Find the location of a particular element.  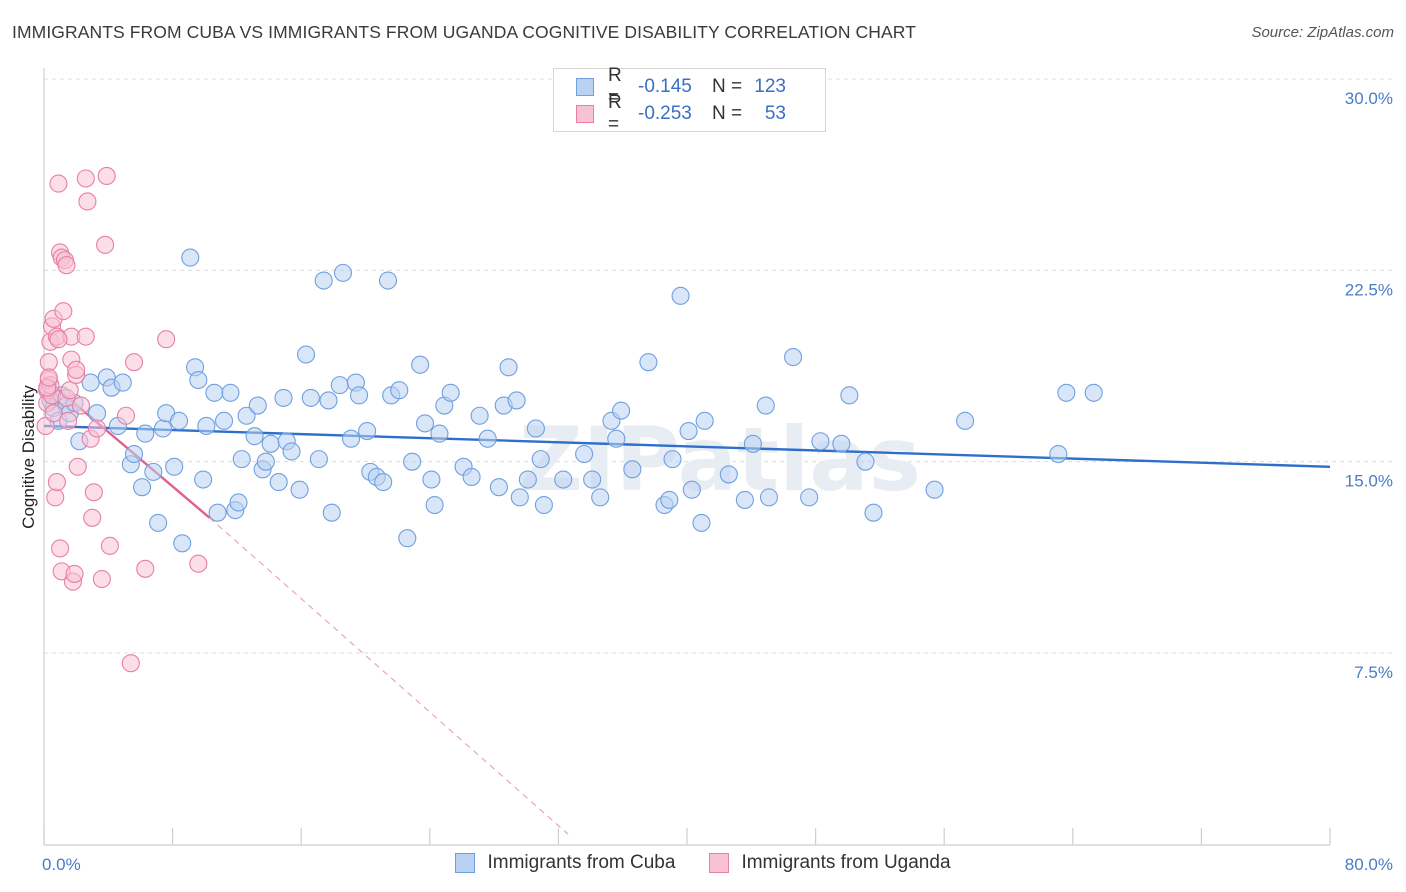

x-tick-label: 80.0% is located at coordinates (1369, 864).